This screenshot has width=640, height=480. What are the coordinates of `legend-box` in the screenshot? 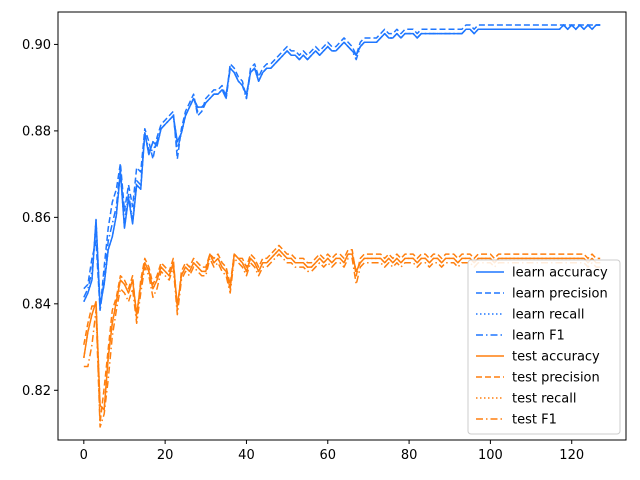 It's located at (544, 347).